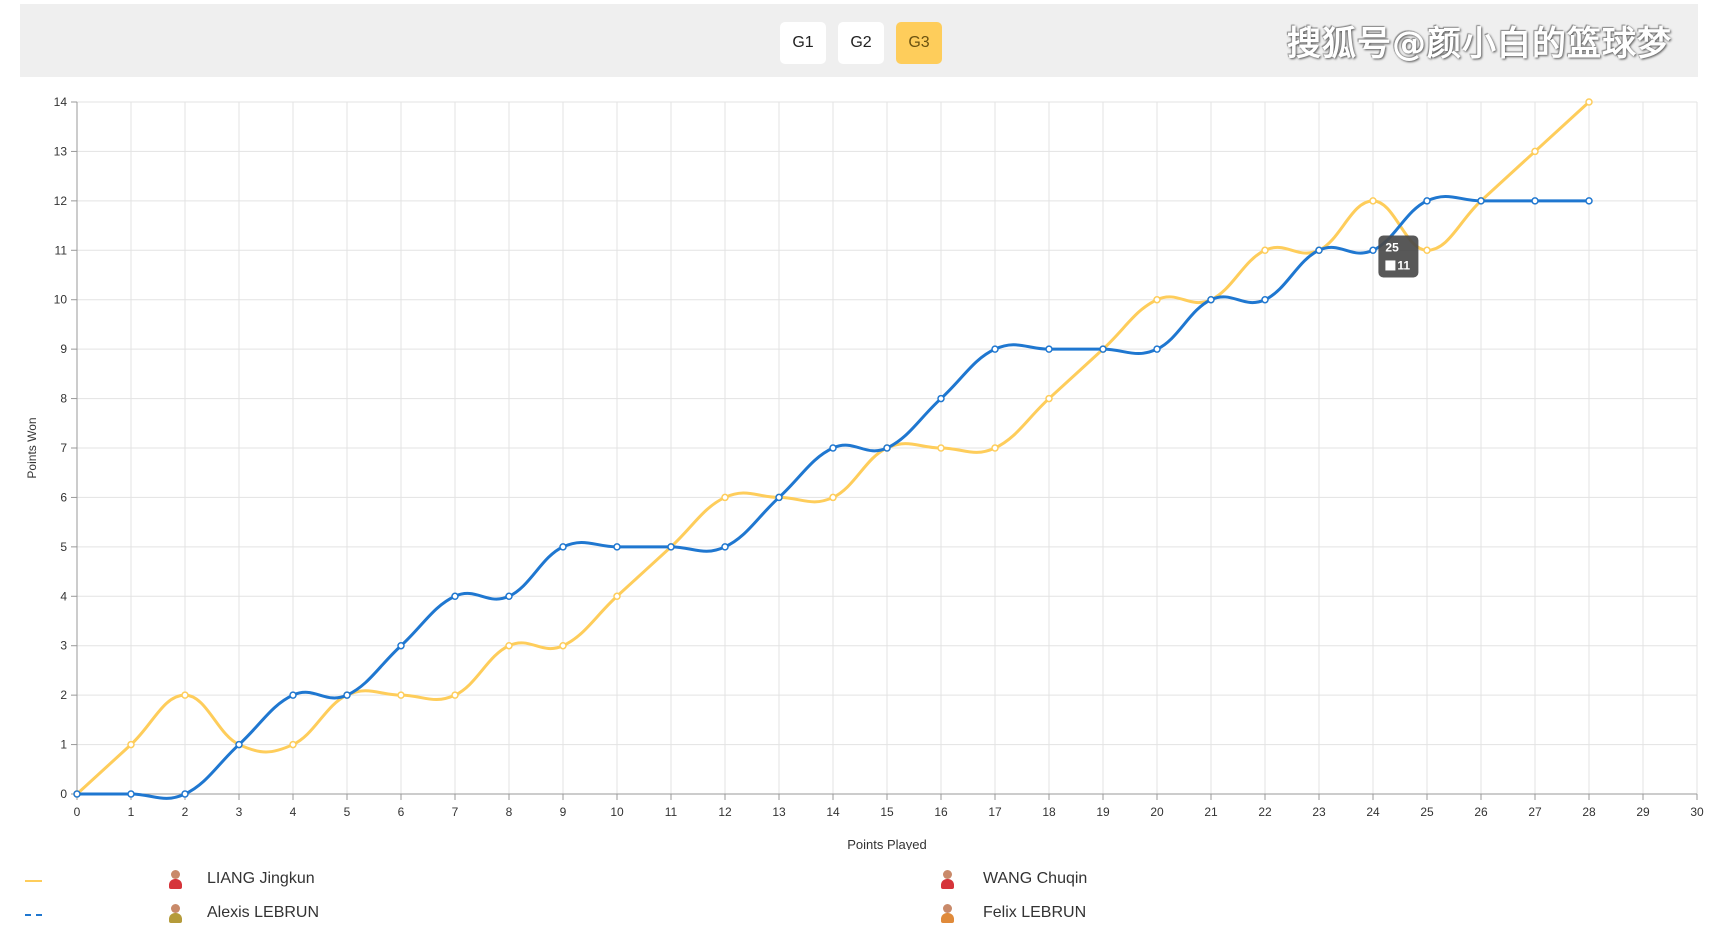 This screenshot has height=927, width=1712. What do you see at coordinates (1211, 812) in the screenshot?
I see `x-tick-label: 21` at bounding box center [1211, 812].